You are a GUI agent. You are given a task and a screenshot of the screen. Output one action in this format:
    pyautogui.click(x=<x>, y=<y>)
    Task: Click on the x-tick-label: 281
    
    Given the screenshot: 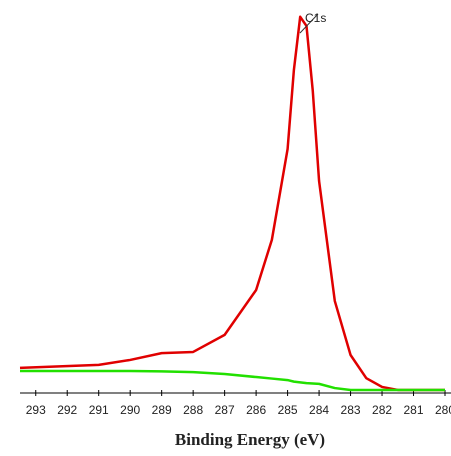 What is the action you would take?
    pyautogui.click(x=414, y=410)
    